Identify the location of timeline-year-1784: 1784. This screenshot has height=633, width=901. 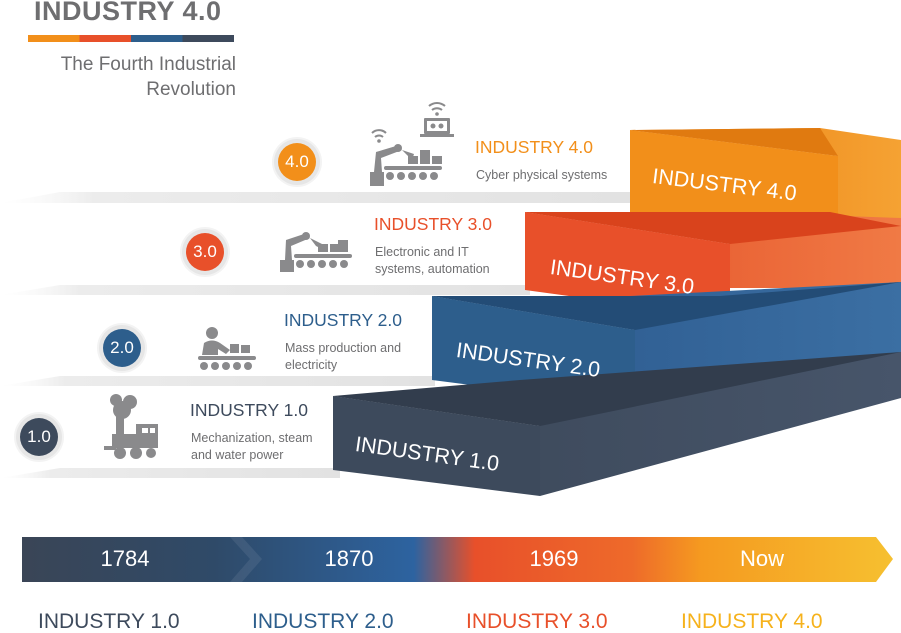
(125, 558).